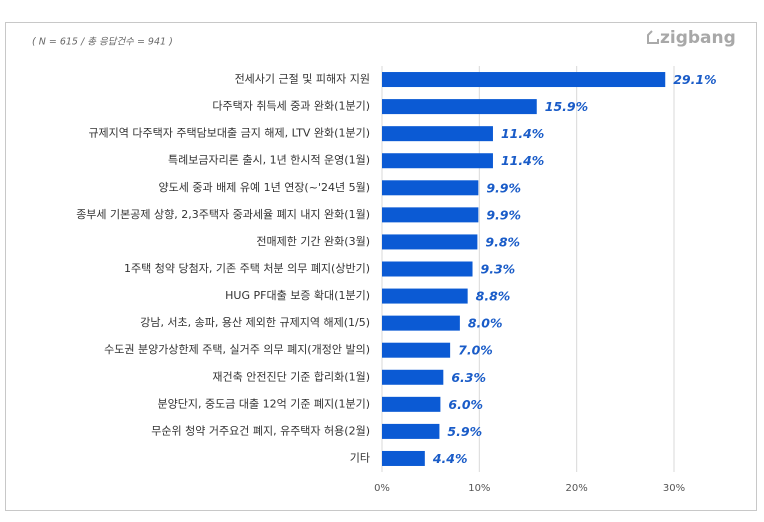 This screenshot has width=764, height=522. Describe the element at coordinates (255, 322) in the screenshot. I see `y-tick-label: 강남, 서초, 송파, 용산 제외한 규제지역 해제(1/5)` at that location.